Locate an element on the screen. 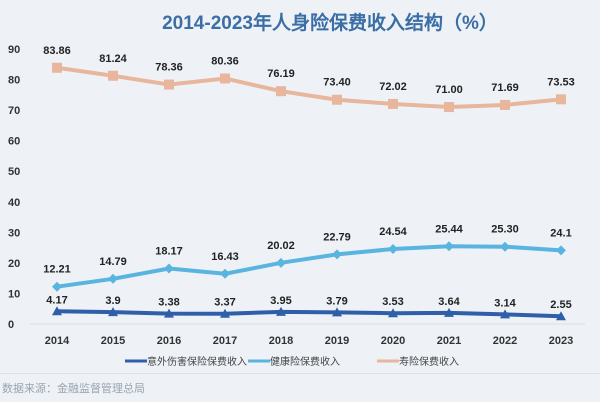 The image size is (600, 402). chart-title: 2014-2023年人身险保费收入结构（%） is located at coordinates (330, 23).